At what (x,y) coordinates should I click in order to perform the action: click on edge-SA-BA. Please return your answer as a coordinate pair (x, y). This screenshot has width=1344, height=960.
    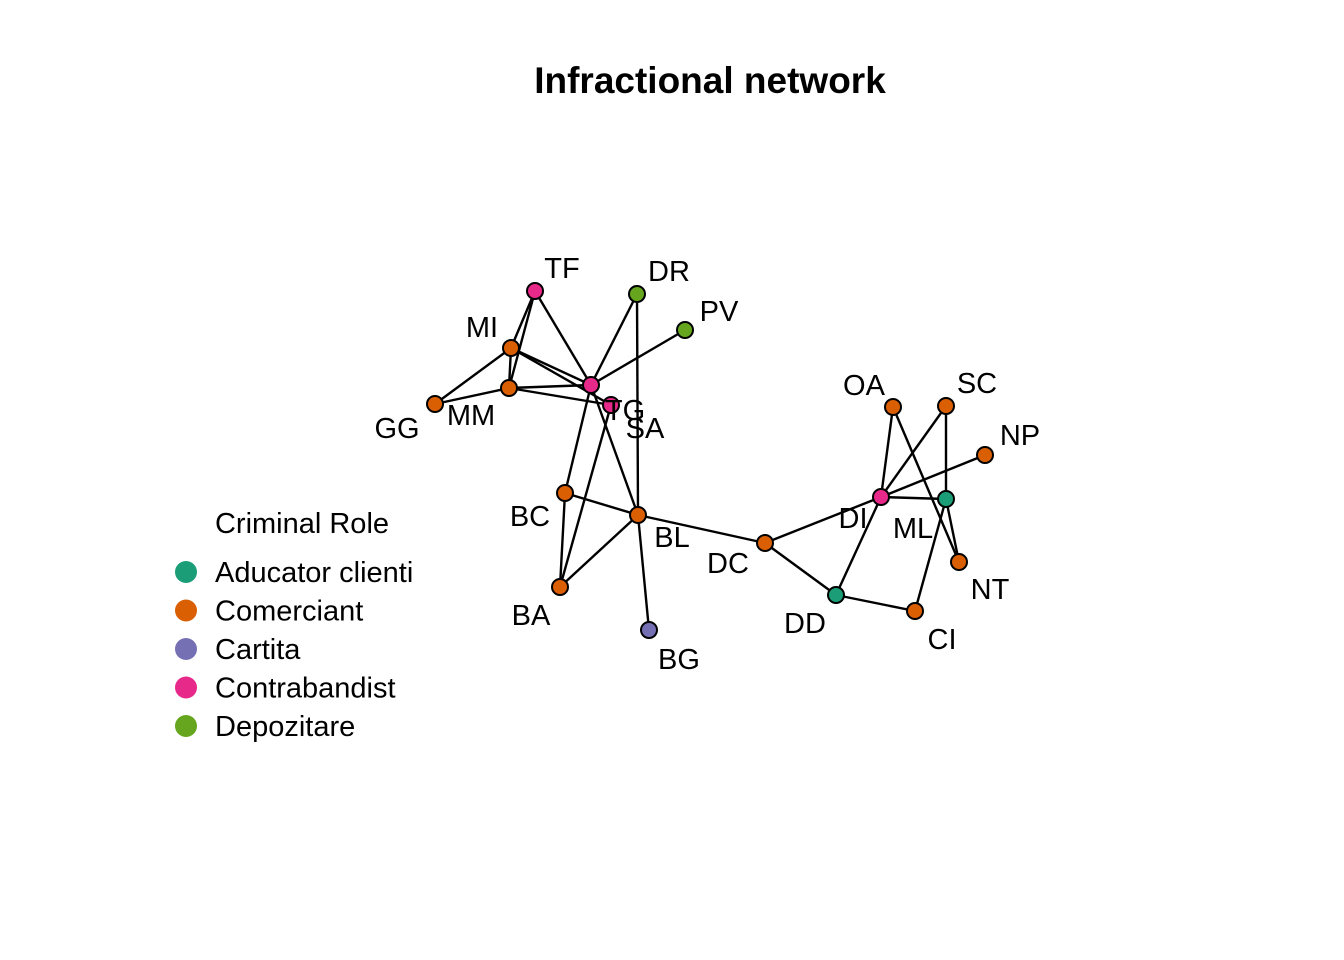
    Looking at the image, I should click on (585, 496).